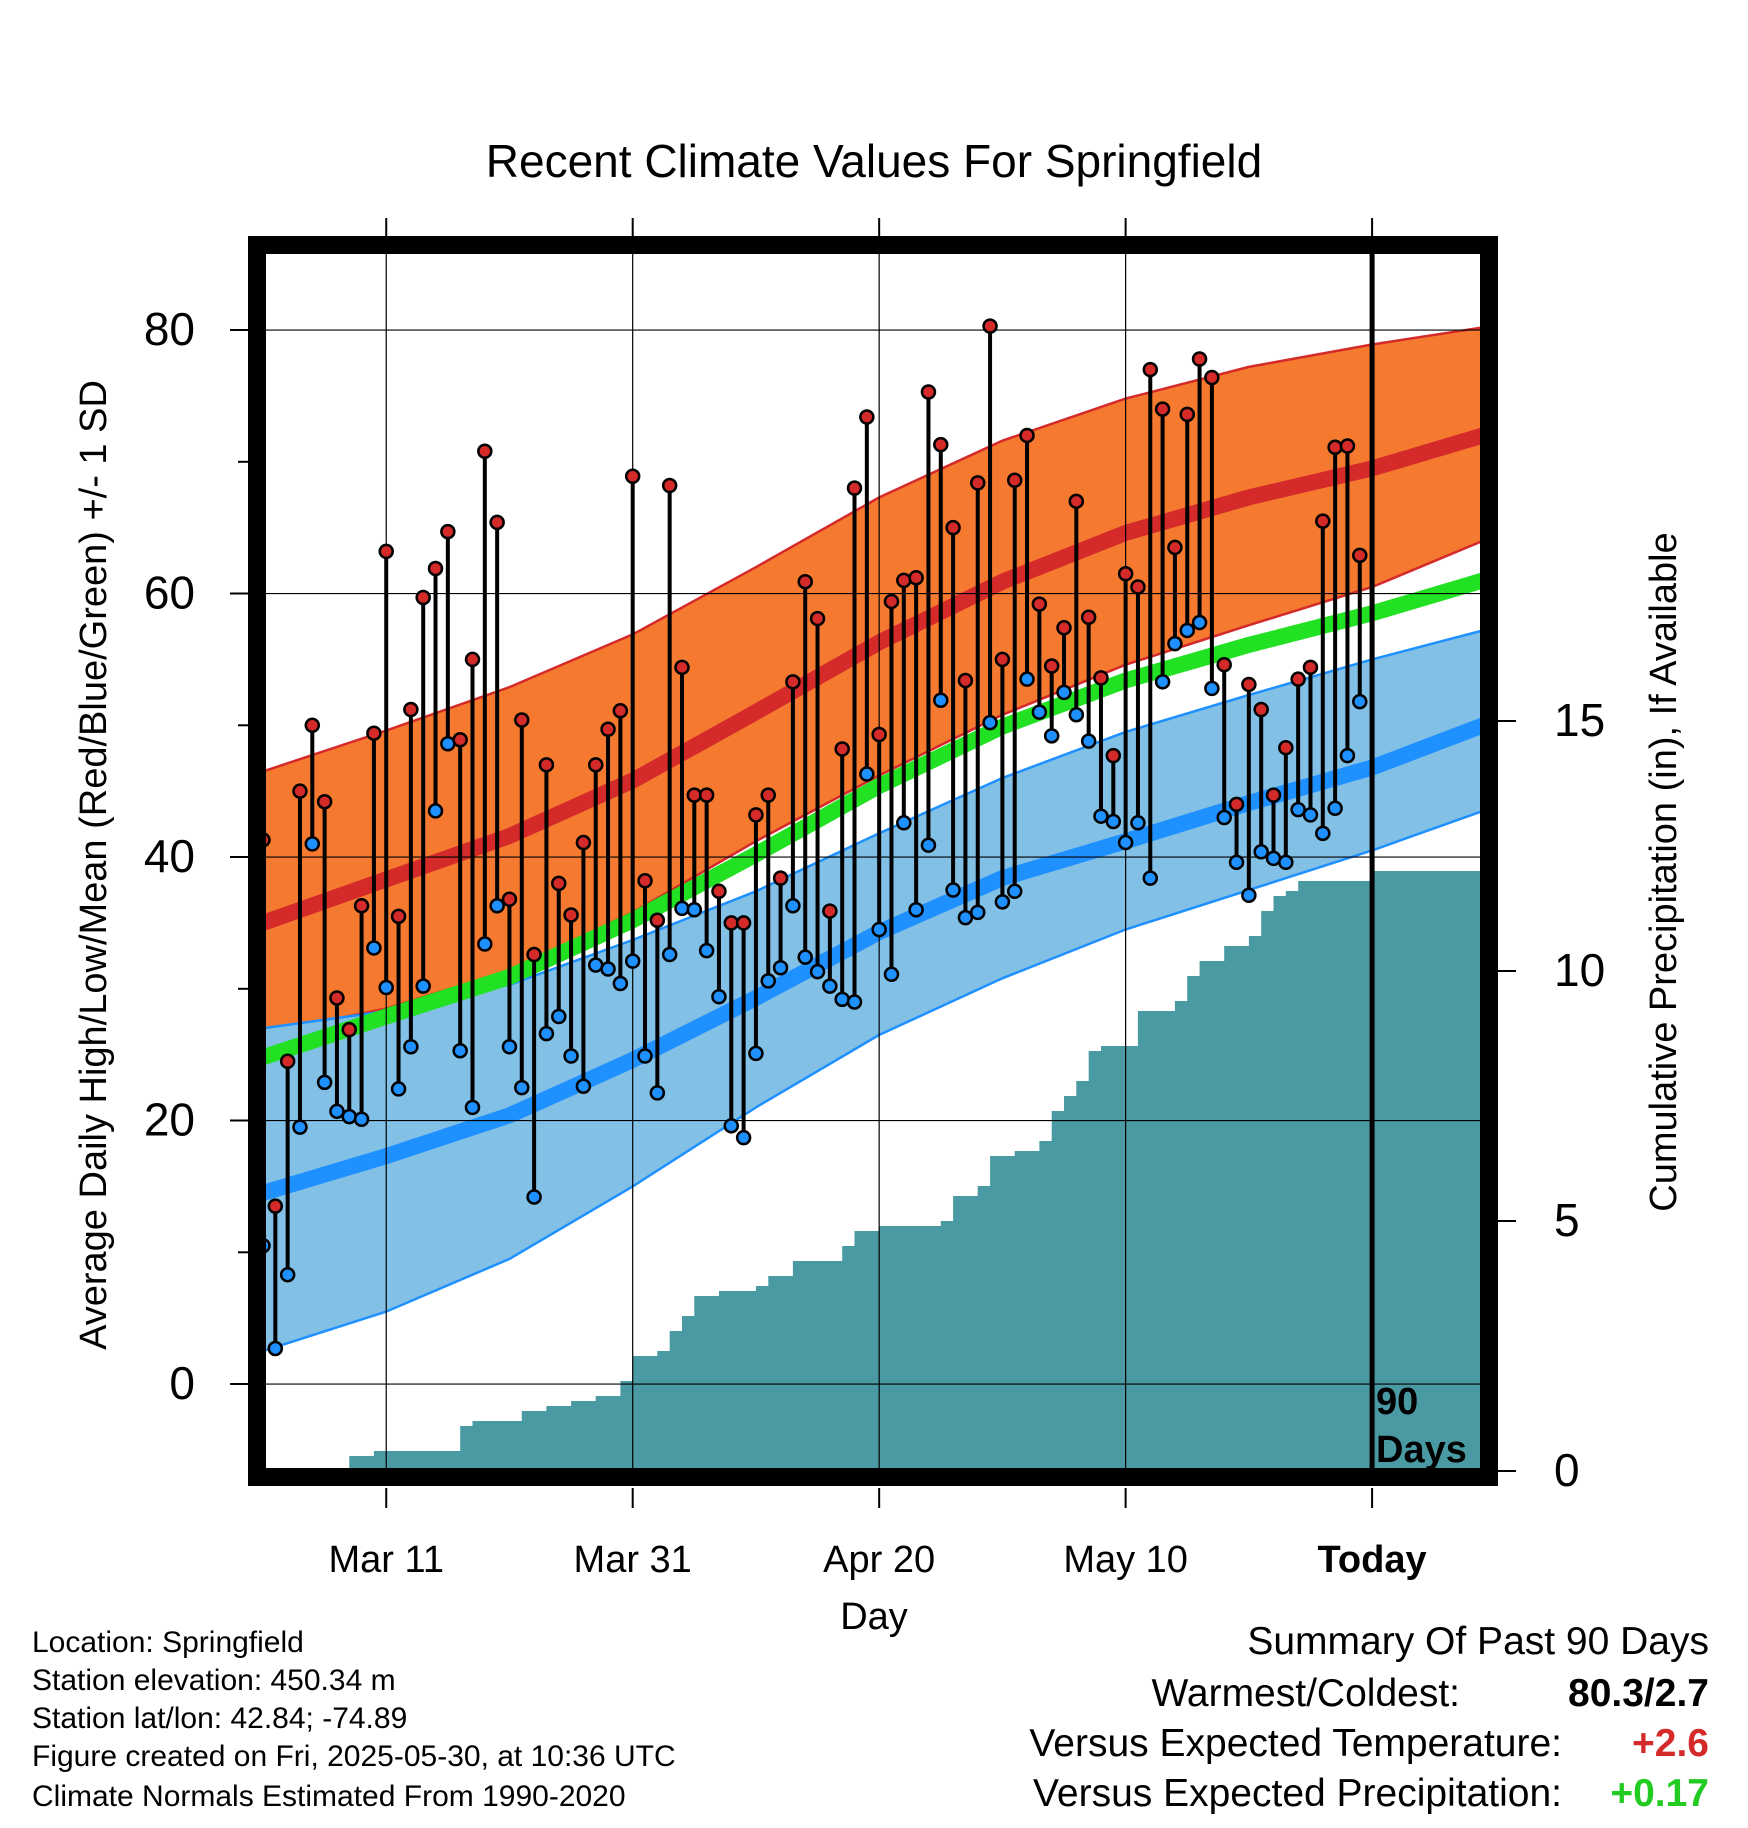  Describe the element at coordinates (220, 1718) in the screenshot. I see `footer-latlon: Station lat/lon: 42.84; -74.89` at that location.